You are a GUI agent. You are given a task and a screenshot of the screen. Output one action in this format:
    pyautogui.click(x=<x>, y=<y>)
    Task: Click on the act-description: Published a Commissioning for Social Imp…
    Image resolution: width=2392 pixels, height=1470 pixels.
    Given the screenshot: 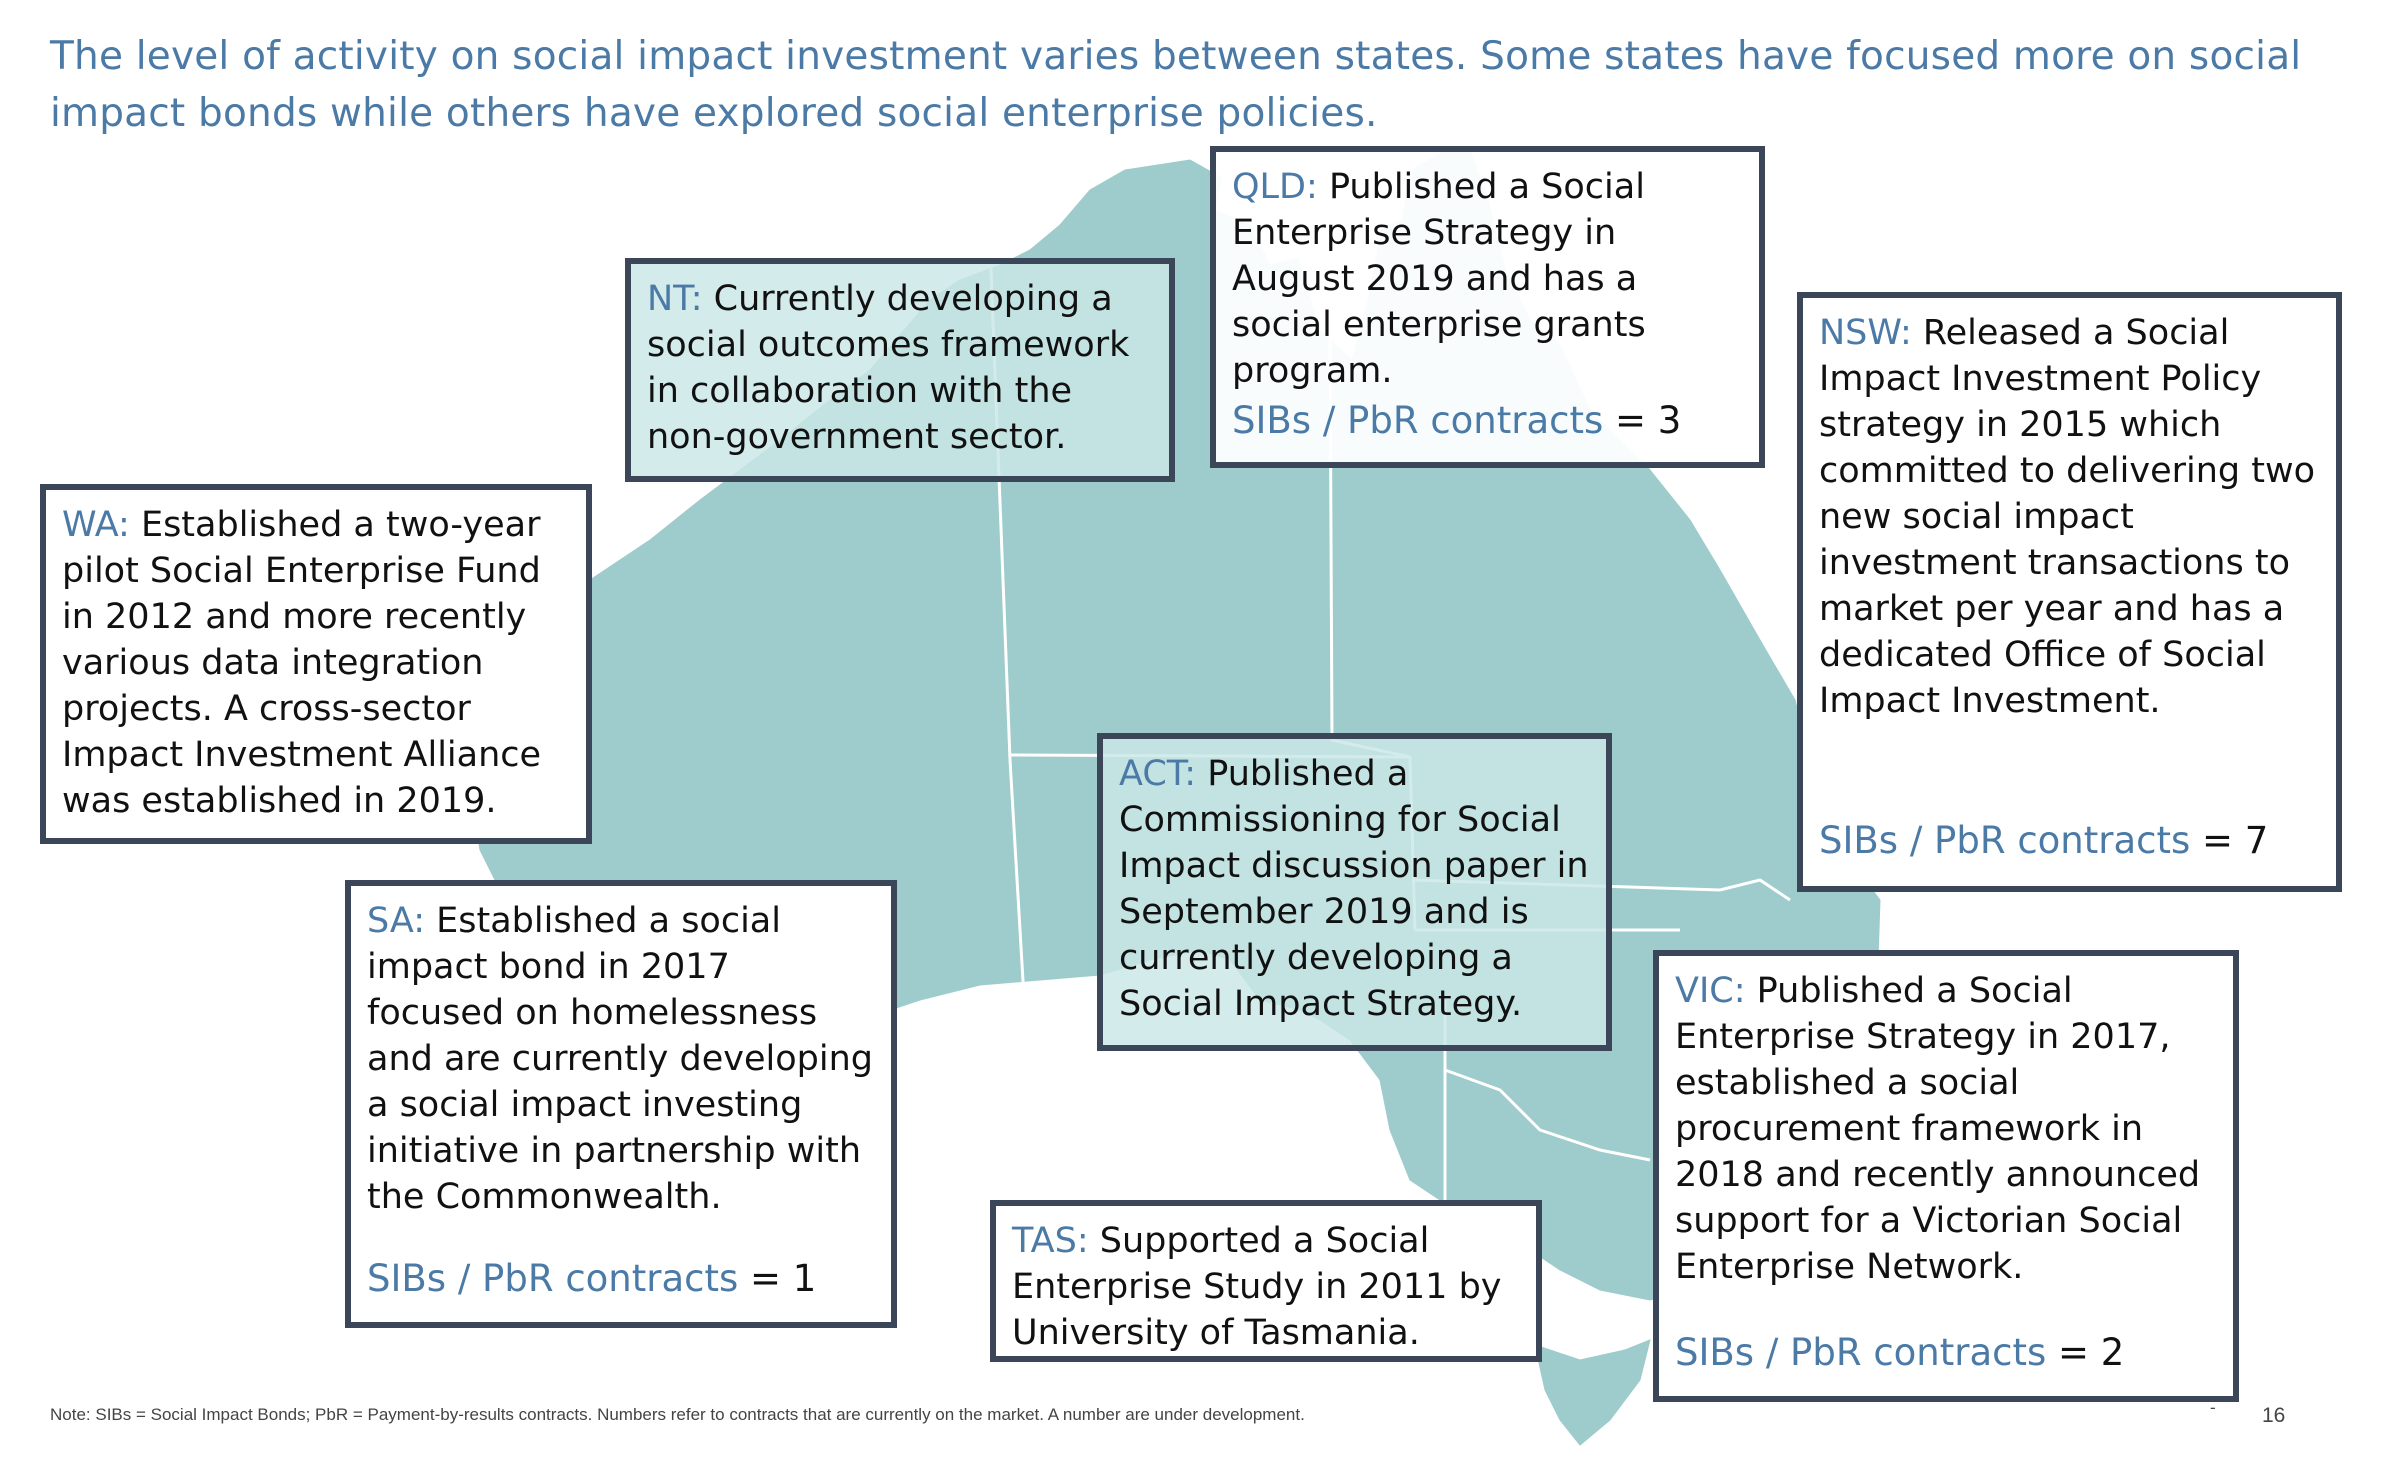 What is the action you would take?
    pyautogui.click(x=1354, y=889)
    